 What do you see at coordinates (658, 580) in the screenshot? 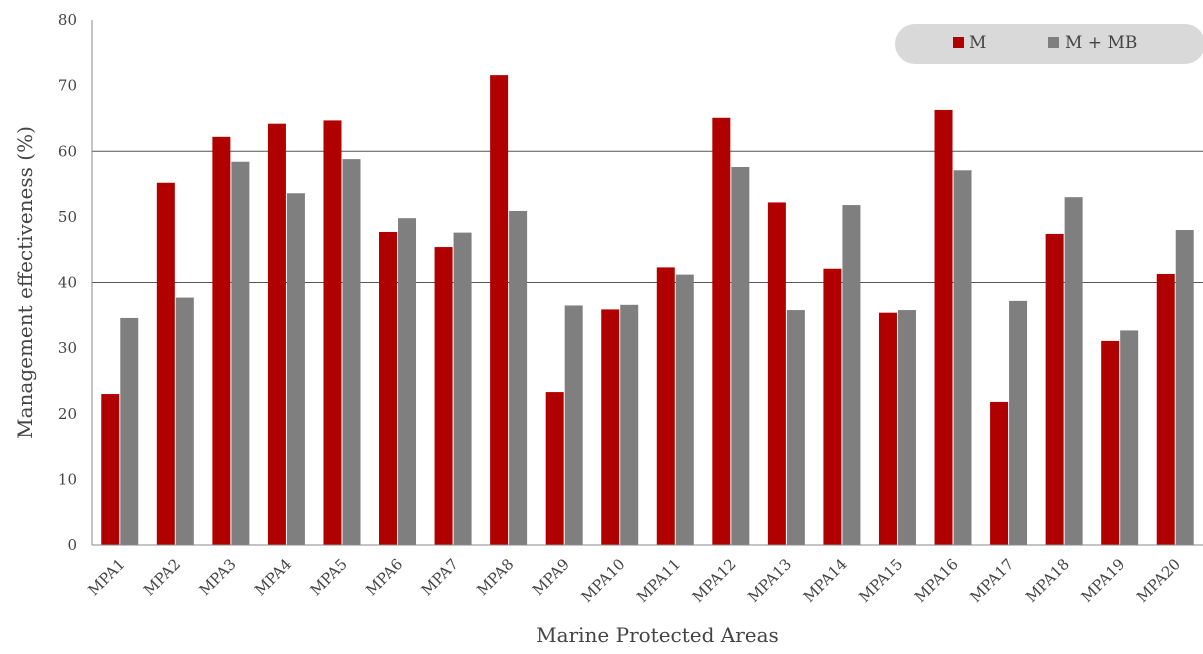
I see `x-tick-label: MPA11` at bounding box center [658, 580].